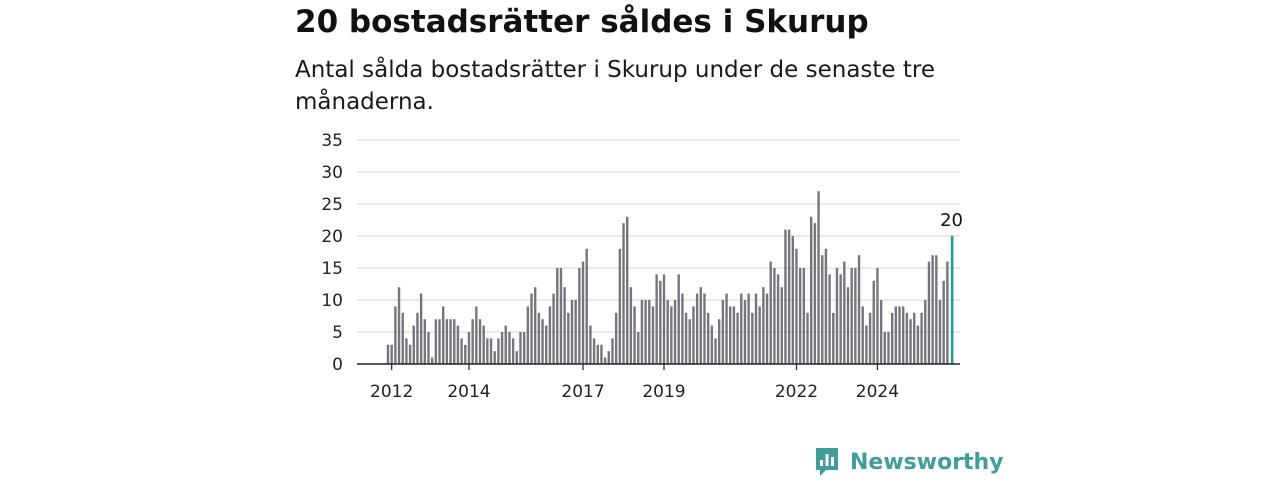  What do you see at coordinates (952, 300) in the screenshot?
I see `bar-highlight` at bounding box center [952, 300].